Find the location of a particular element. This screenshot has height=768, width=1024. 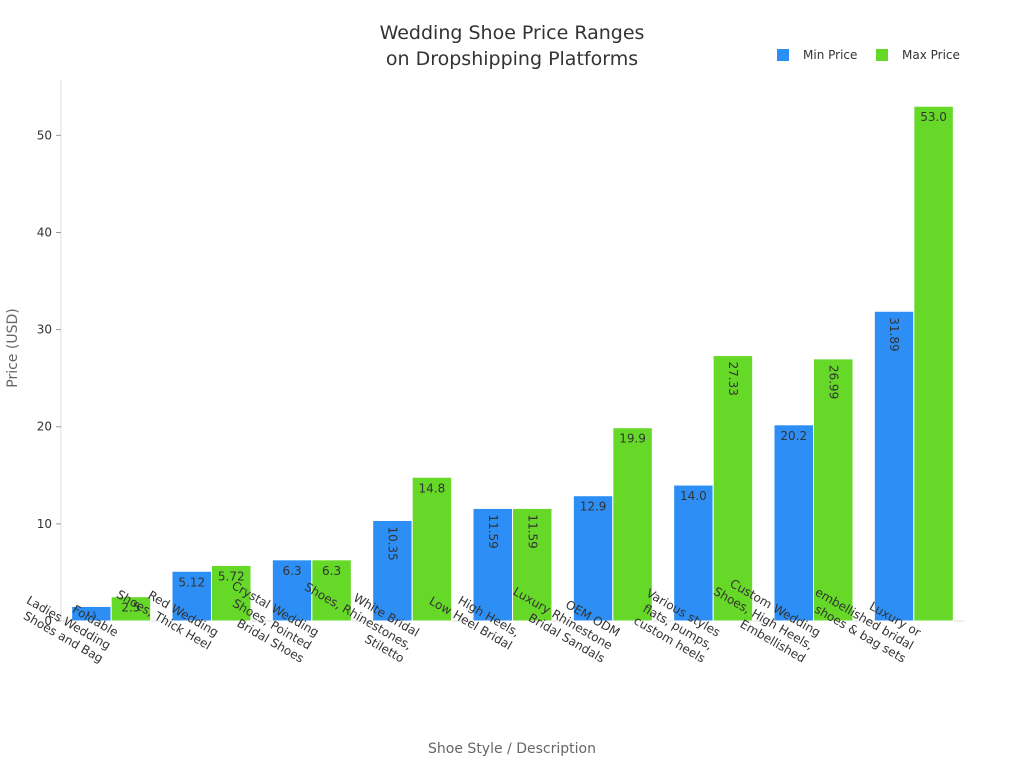

data-label-min: 6.3 is located at coordinates (292, 571).